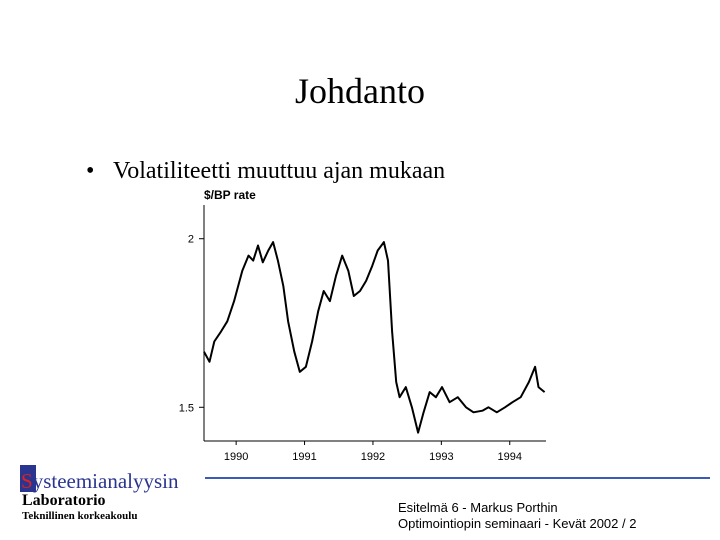 The image size is (720, 540). What do you see at coordinates (360, 91) in the screenshot?
I see `slide-title: Johdanto` at bounding box center [360, 91].